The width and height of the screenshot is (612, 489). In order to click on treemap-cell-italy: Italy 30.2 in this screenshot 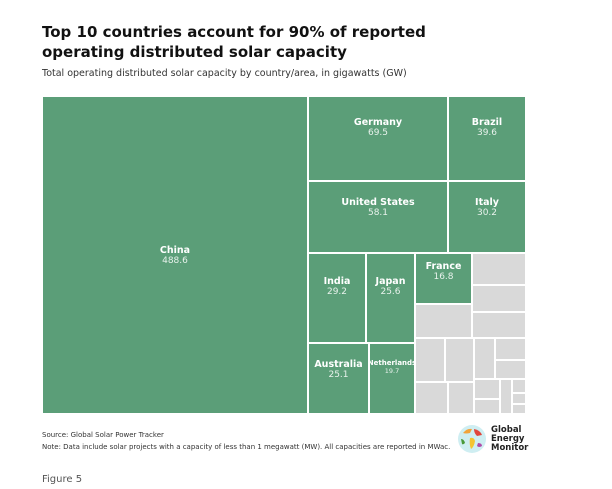, I will do `click(487, 217)`.